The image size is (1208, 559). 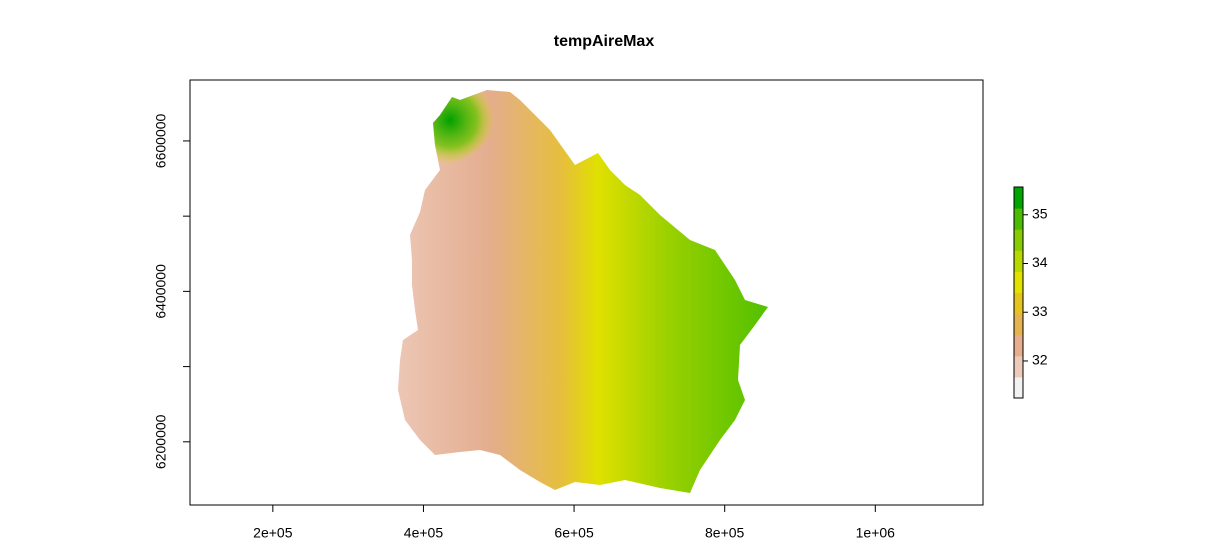 What do you see at coordinates (1040, 311) in the screenshot?
I see `colorbar-tick-label: 33` at bounding box center [1040, 311].